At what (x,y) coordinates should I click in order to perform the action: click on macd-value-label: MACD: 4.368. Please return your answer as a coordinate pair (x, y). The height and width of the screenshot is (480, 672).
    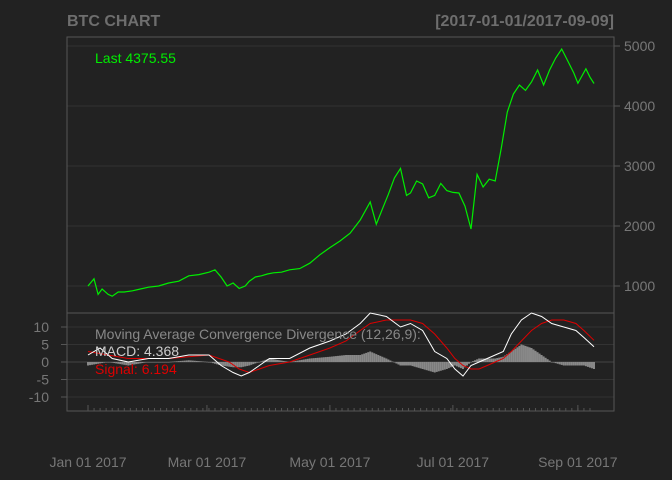
    Looking at the image, I should click on (137, 351).